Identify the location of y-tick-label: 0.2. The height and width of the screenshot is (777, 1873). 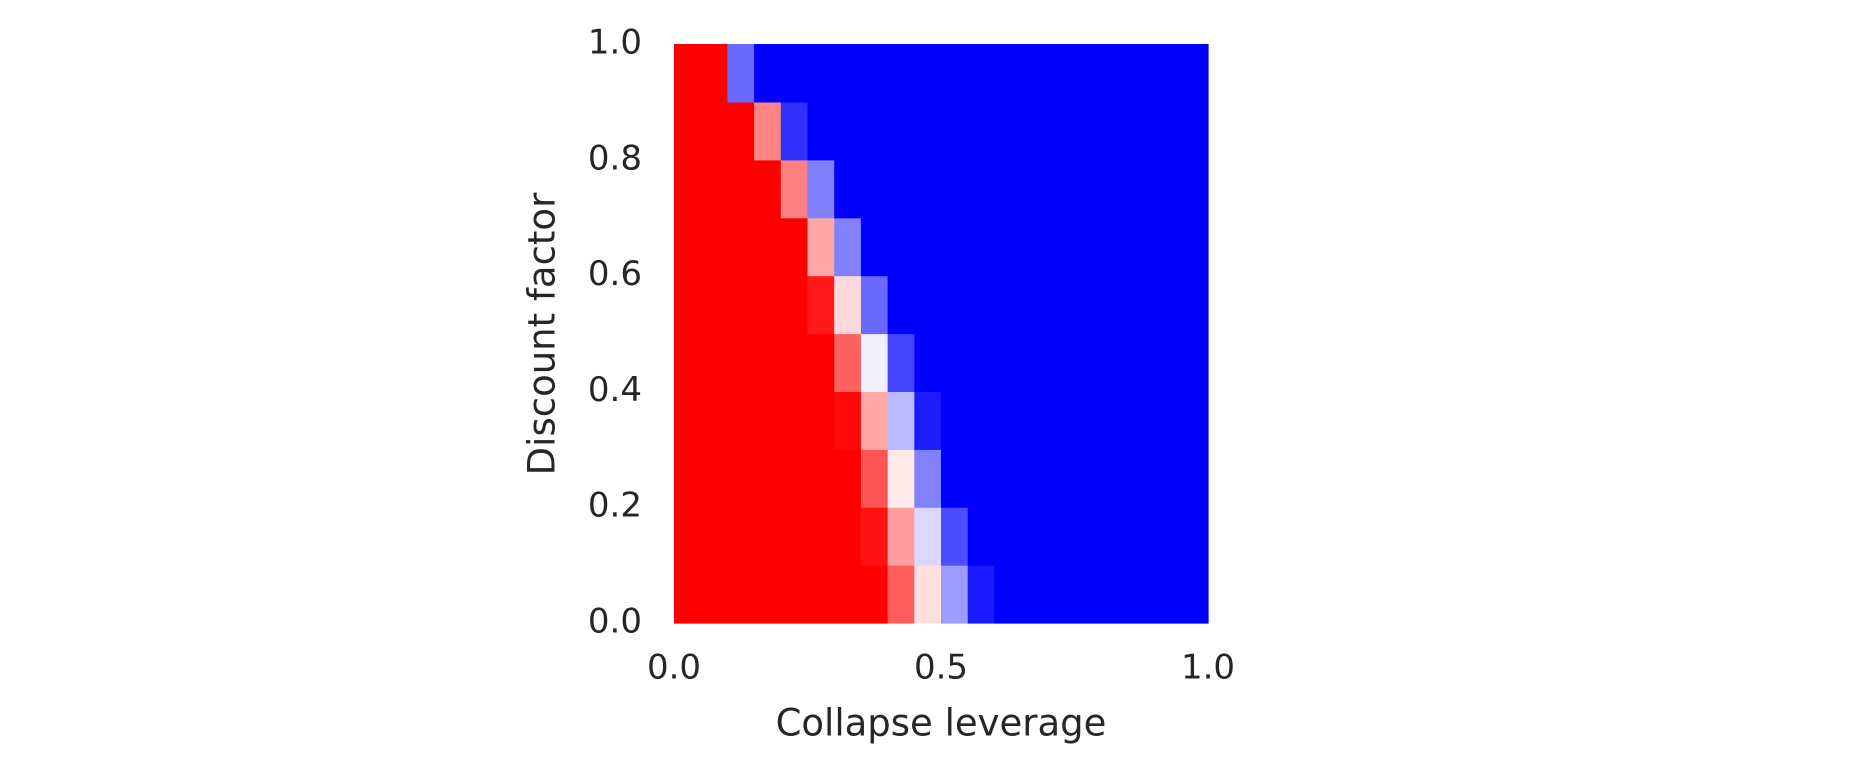
(615, 506).